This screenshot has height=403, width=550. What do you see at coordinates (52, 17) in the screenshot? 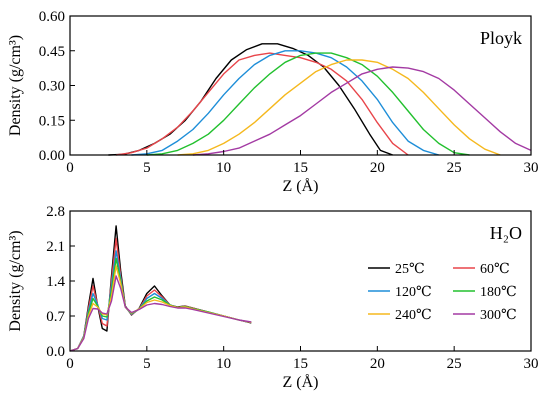
I see `y-tick-label: 0.60` at bounding box center [52, 17].